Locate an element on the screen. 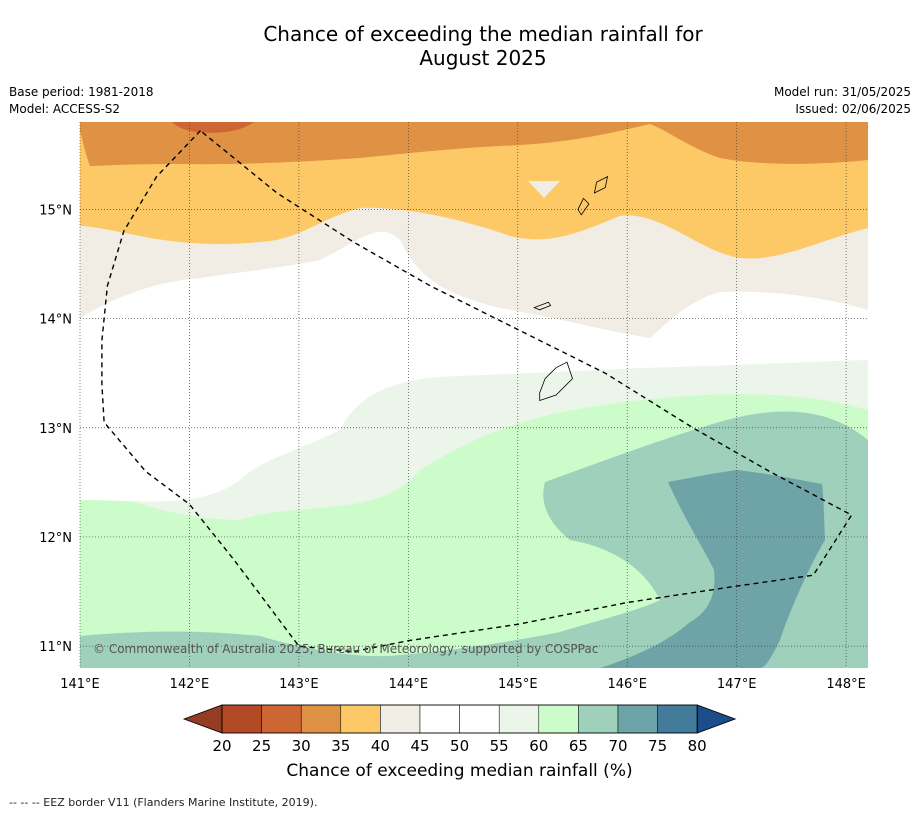 The image size is (919, 816). longitude-label: 141°E is located at coordinates (80, 684).